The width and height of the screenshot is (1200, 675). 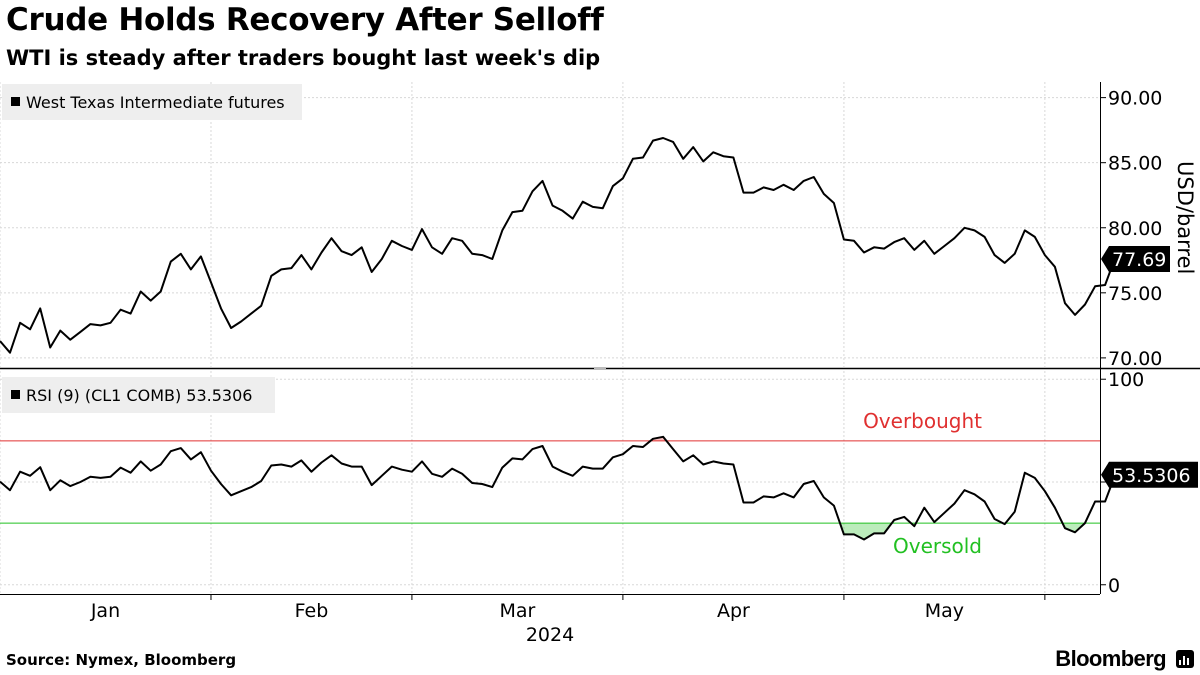 What do you see at coordinates (937, 546) in the screenshot?
I see `oversold-label: Oversold` at bounding box center [937, 546].